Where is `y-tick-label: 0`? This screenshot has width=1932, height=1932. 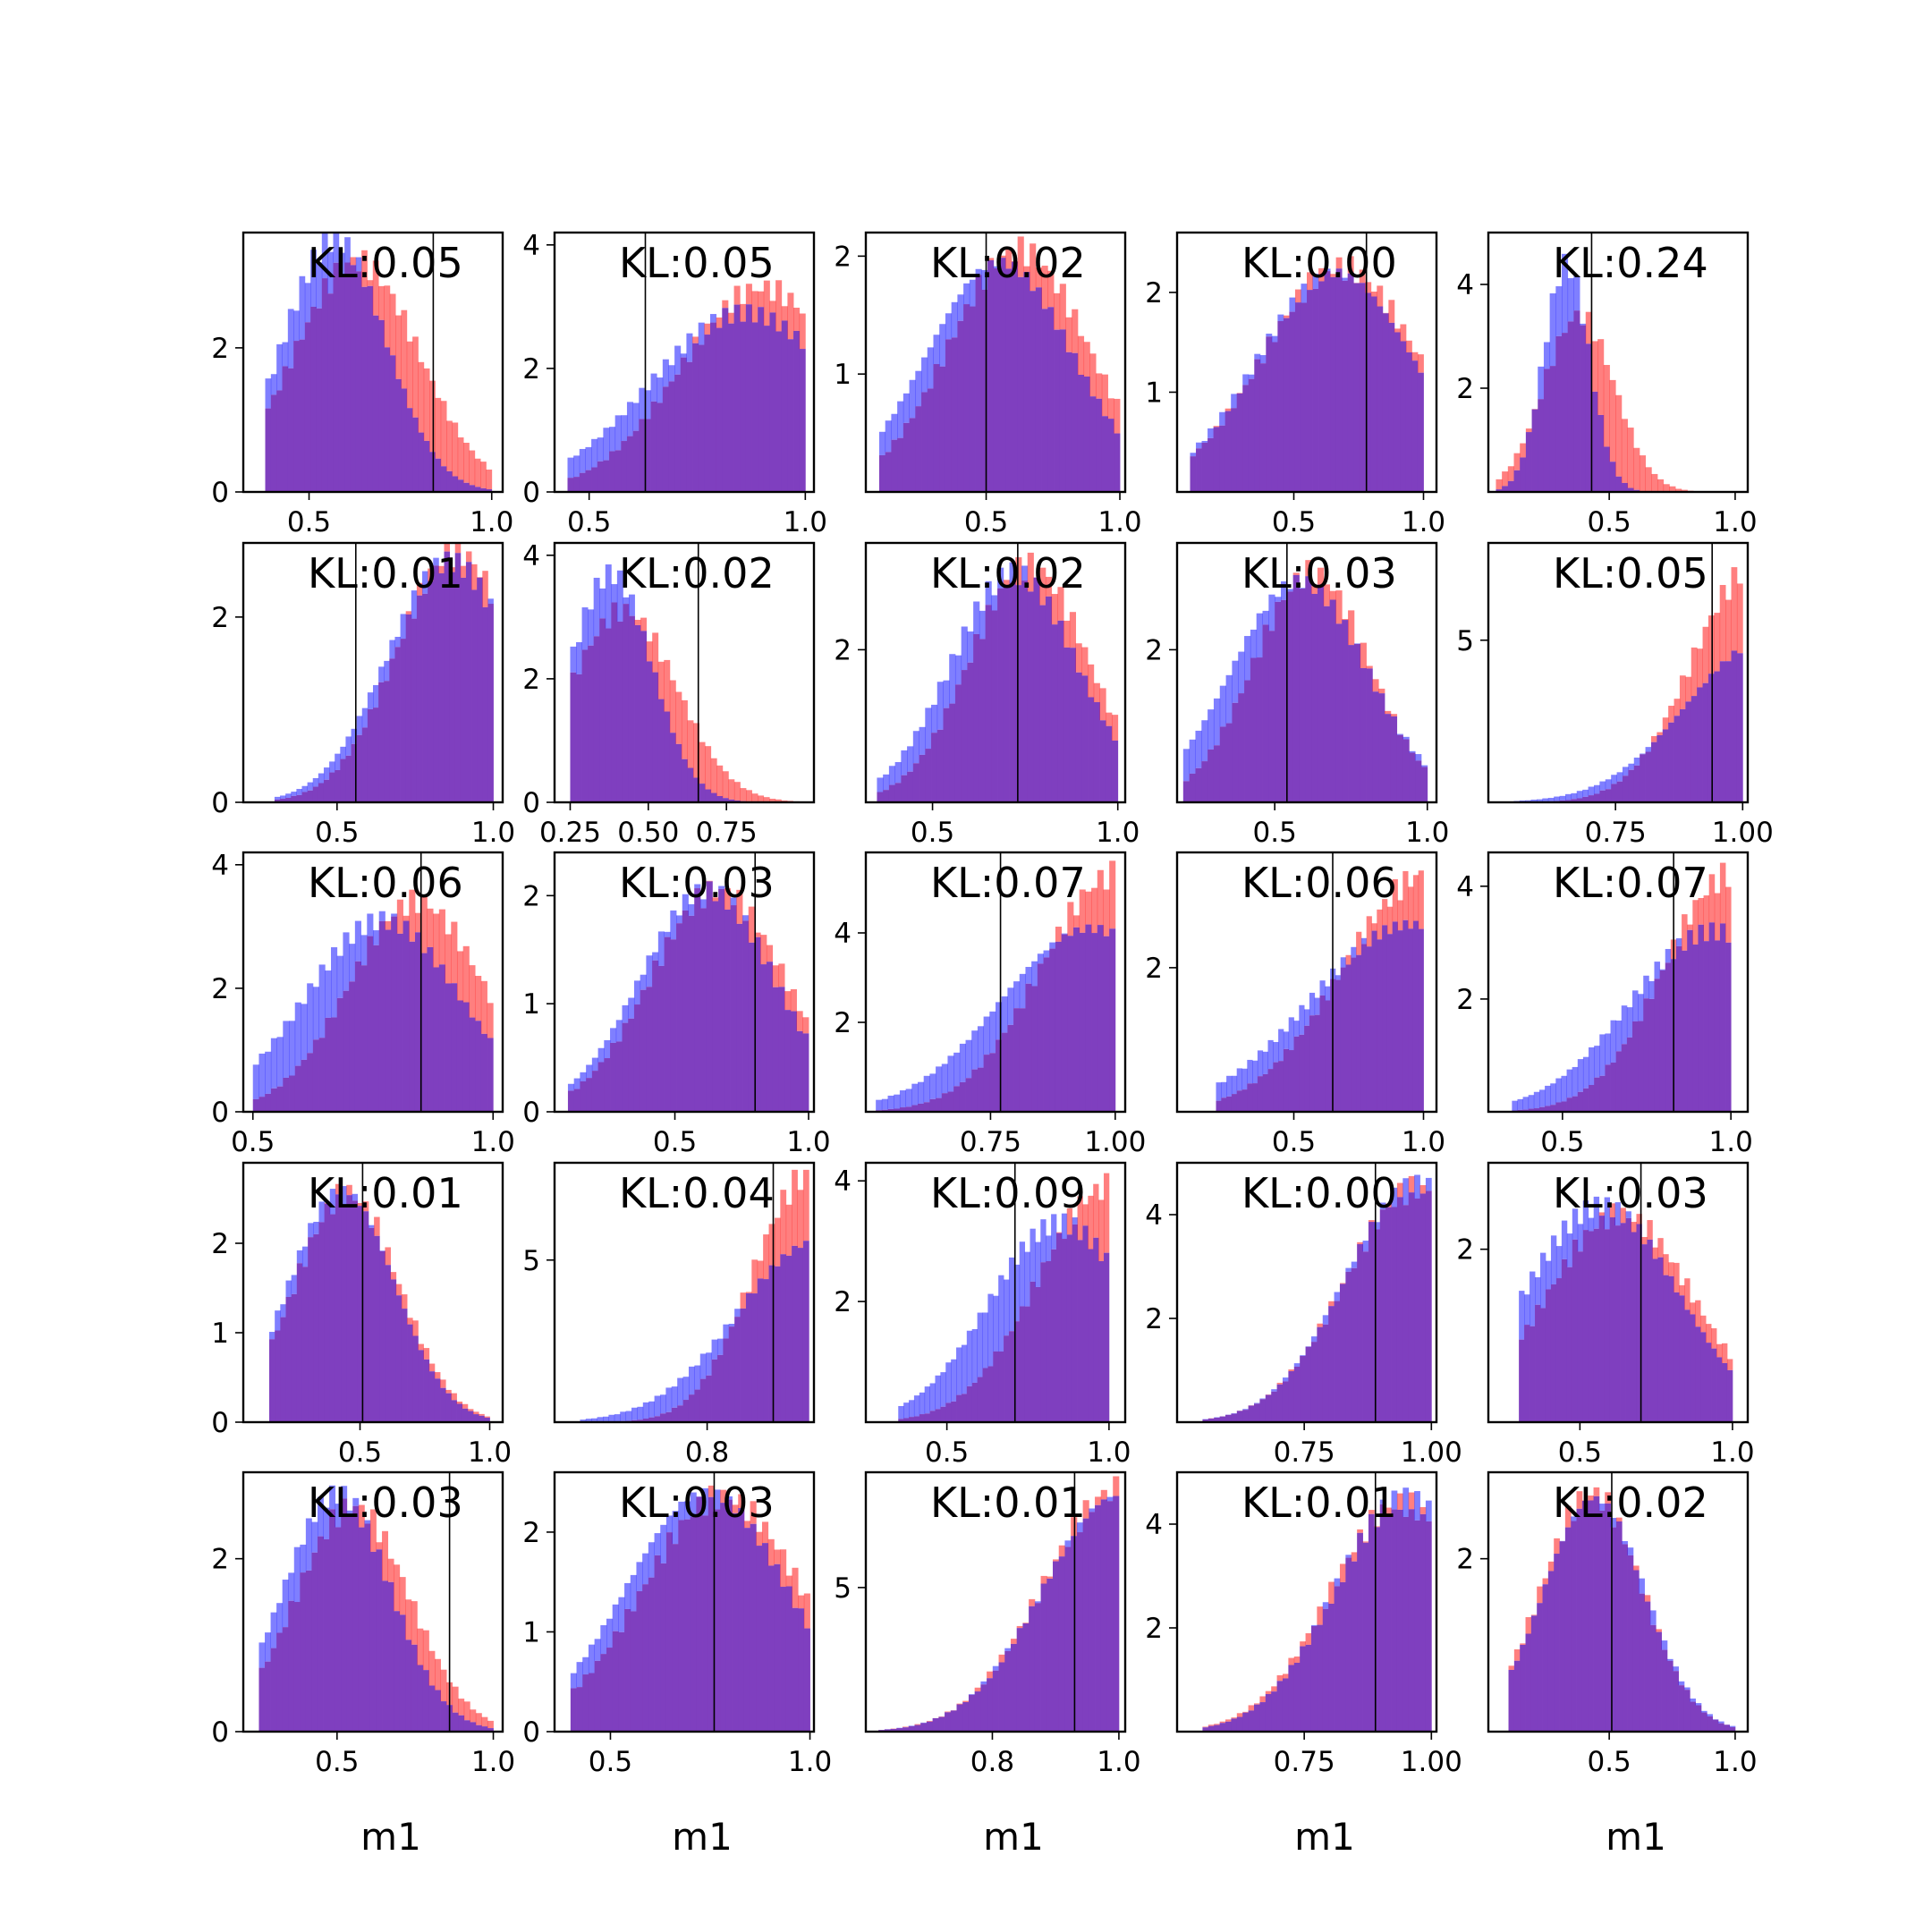
y-tick-label: 0 is located at coordinates (531, 803).